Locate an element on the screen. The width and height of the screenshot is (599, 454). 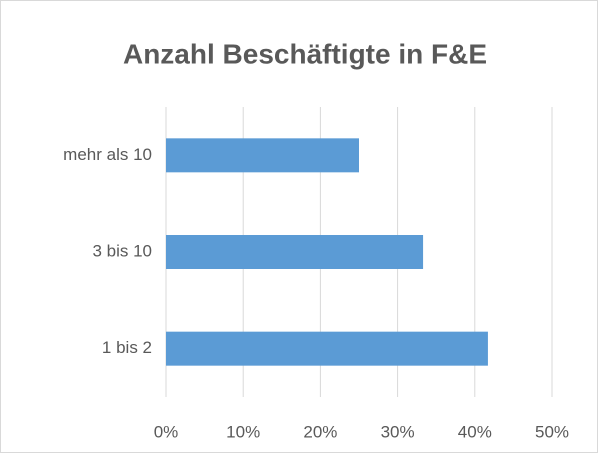
x-tick-label: 40% is located at coordinates (475, 431).